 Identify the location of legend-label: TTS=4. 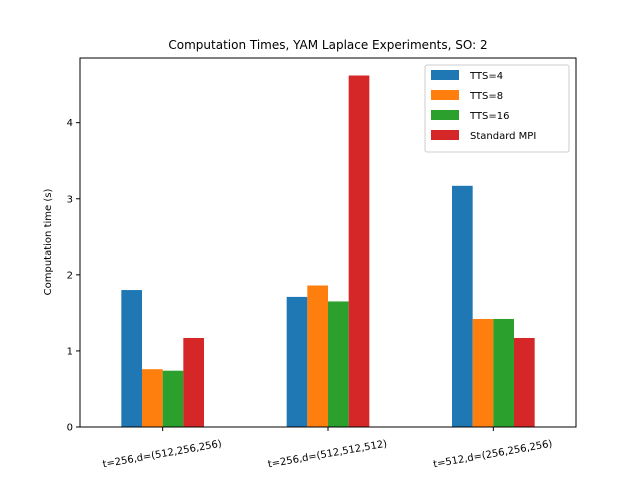
(486, 76).